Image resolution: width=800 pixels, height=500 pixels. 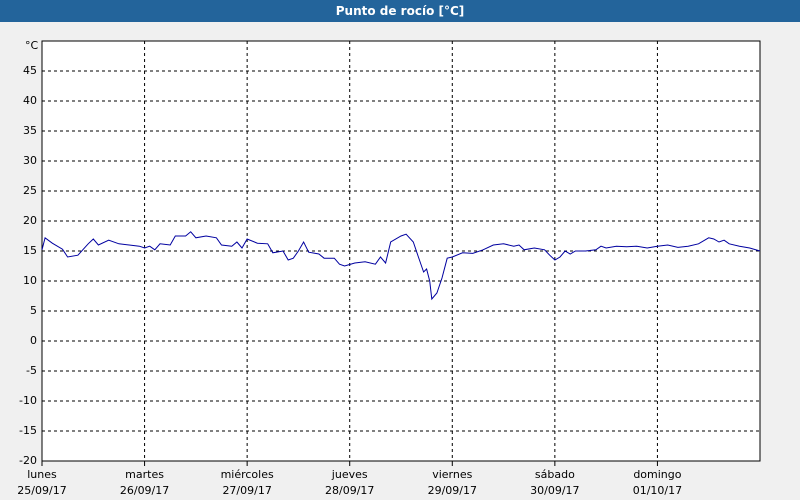 I want to click on x-tick-label: miércoles, so click(x=247, y=474).